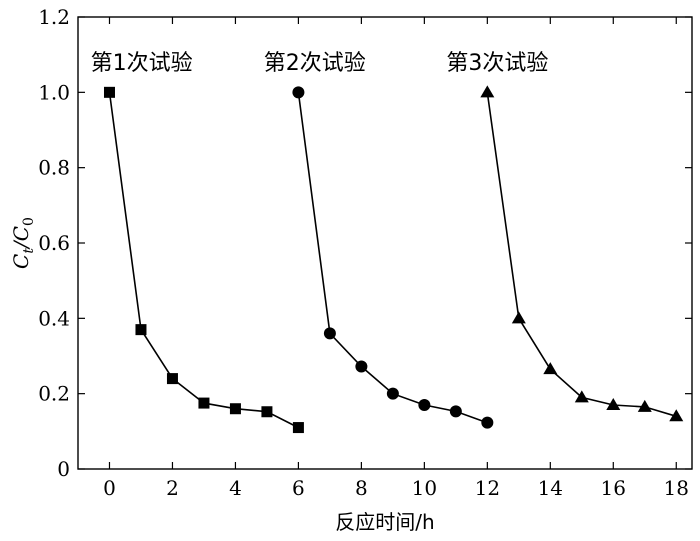 The height and width of the screenshot is (541, 700). I want to click on y-tick-label: 0.6, so click(54, 243).